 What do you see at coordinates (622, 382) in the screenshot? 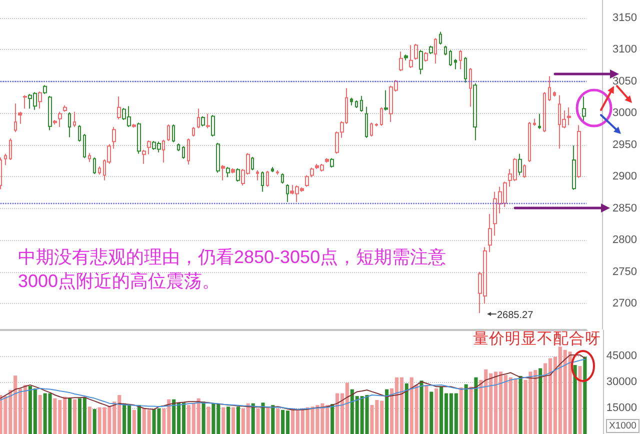
I see `y-tick-label: 30000` at bounding box center [622, 382].